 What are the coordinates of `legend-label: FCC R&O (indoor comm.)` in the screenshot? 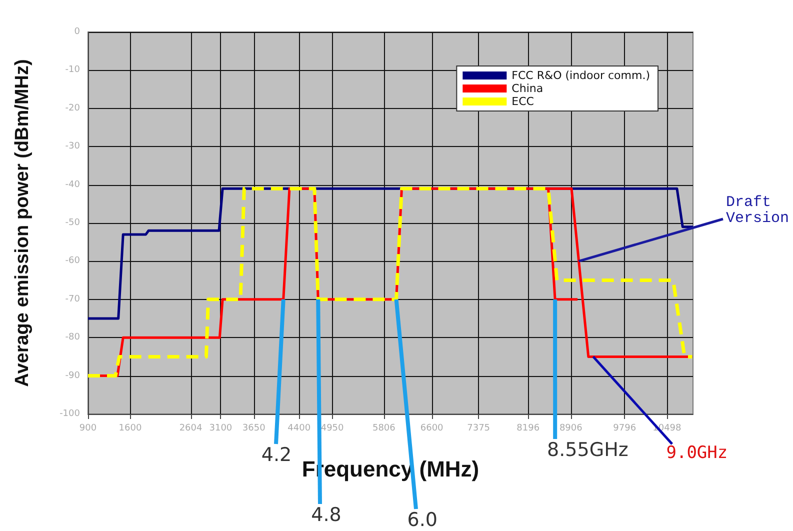 It's located at (581, 75).